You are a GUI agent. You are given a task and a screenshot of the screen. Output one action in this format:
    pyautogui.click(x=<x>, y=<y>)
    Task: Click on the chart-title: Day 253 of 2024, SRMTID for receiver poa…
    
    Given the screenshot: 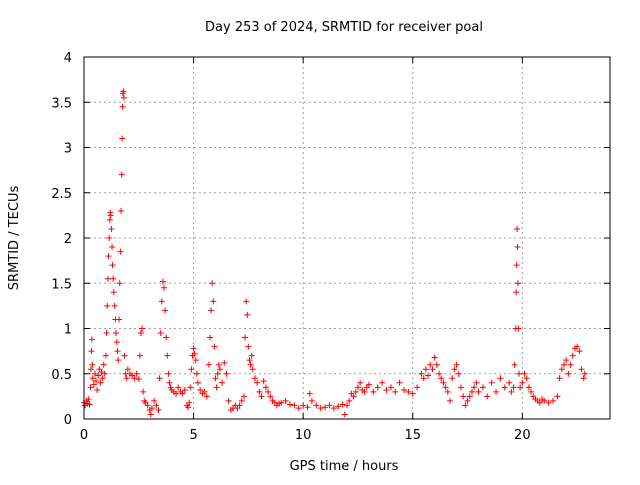 What is the action you would take?
    pyautogui.click(x=344, y=27)
    